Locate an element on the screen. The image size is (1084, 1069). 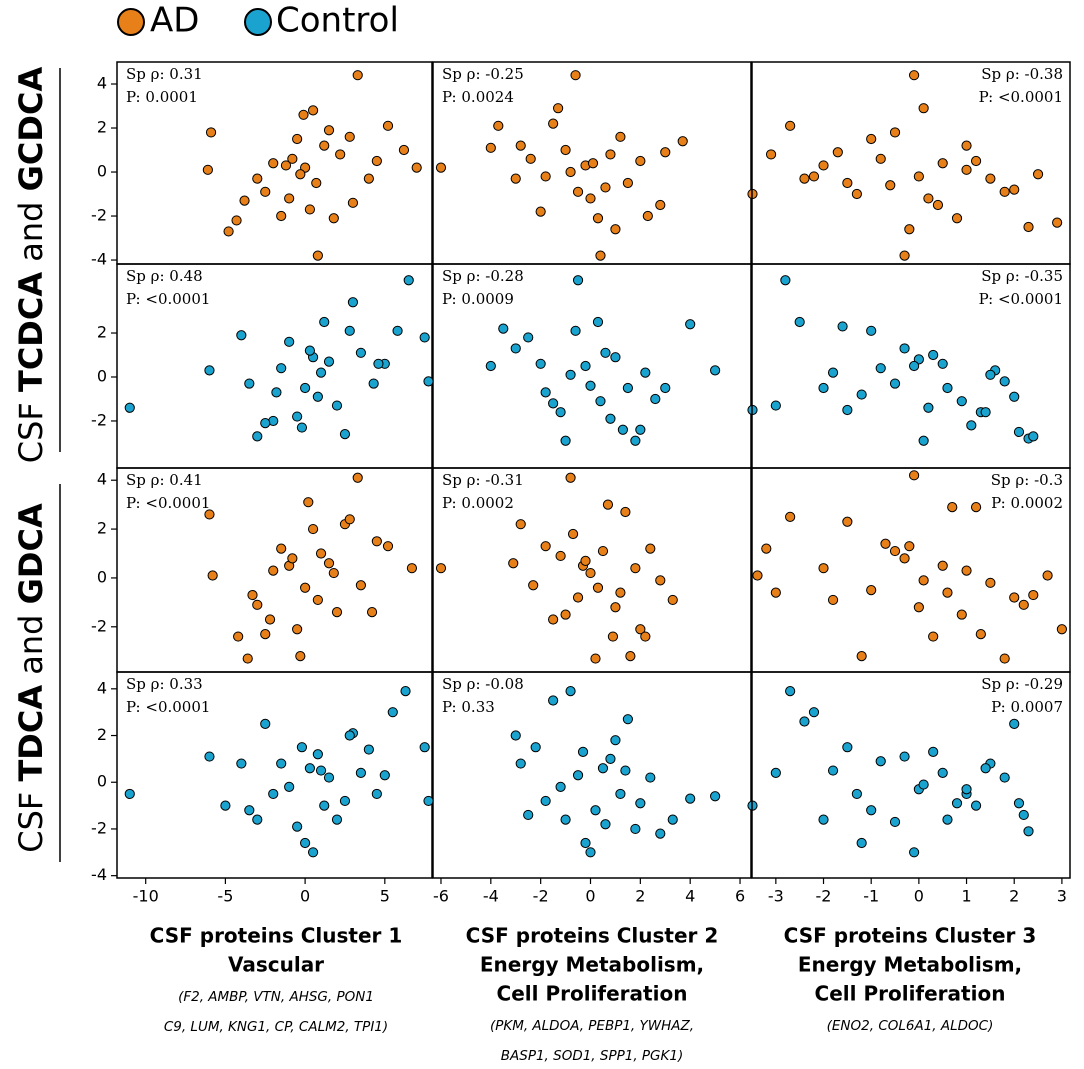
column-title: Cell Proliferation is located at coordinates (592, 994).